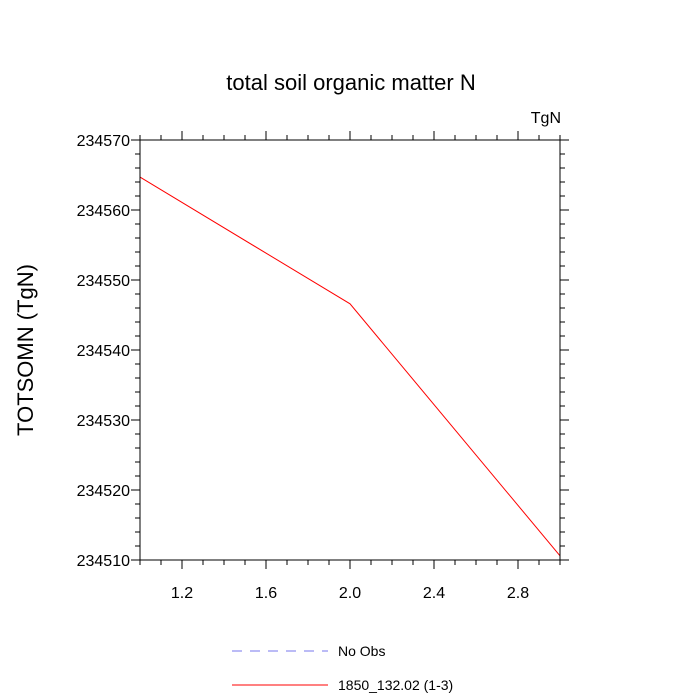  I want to click on y-tick-label: 234530, so click(103, 421).